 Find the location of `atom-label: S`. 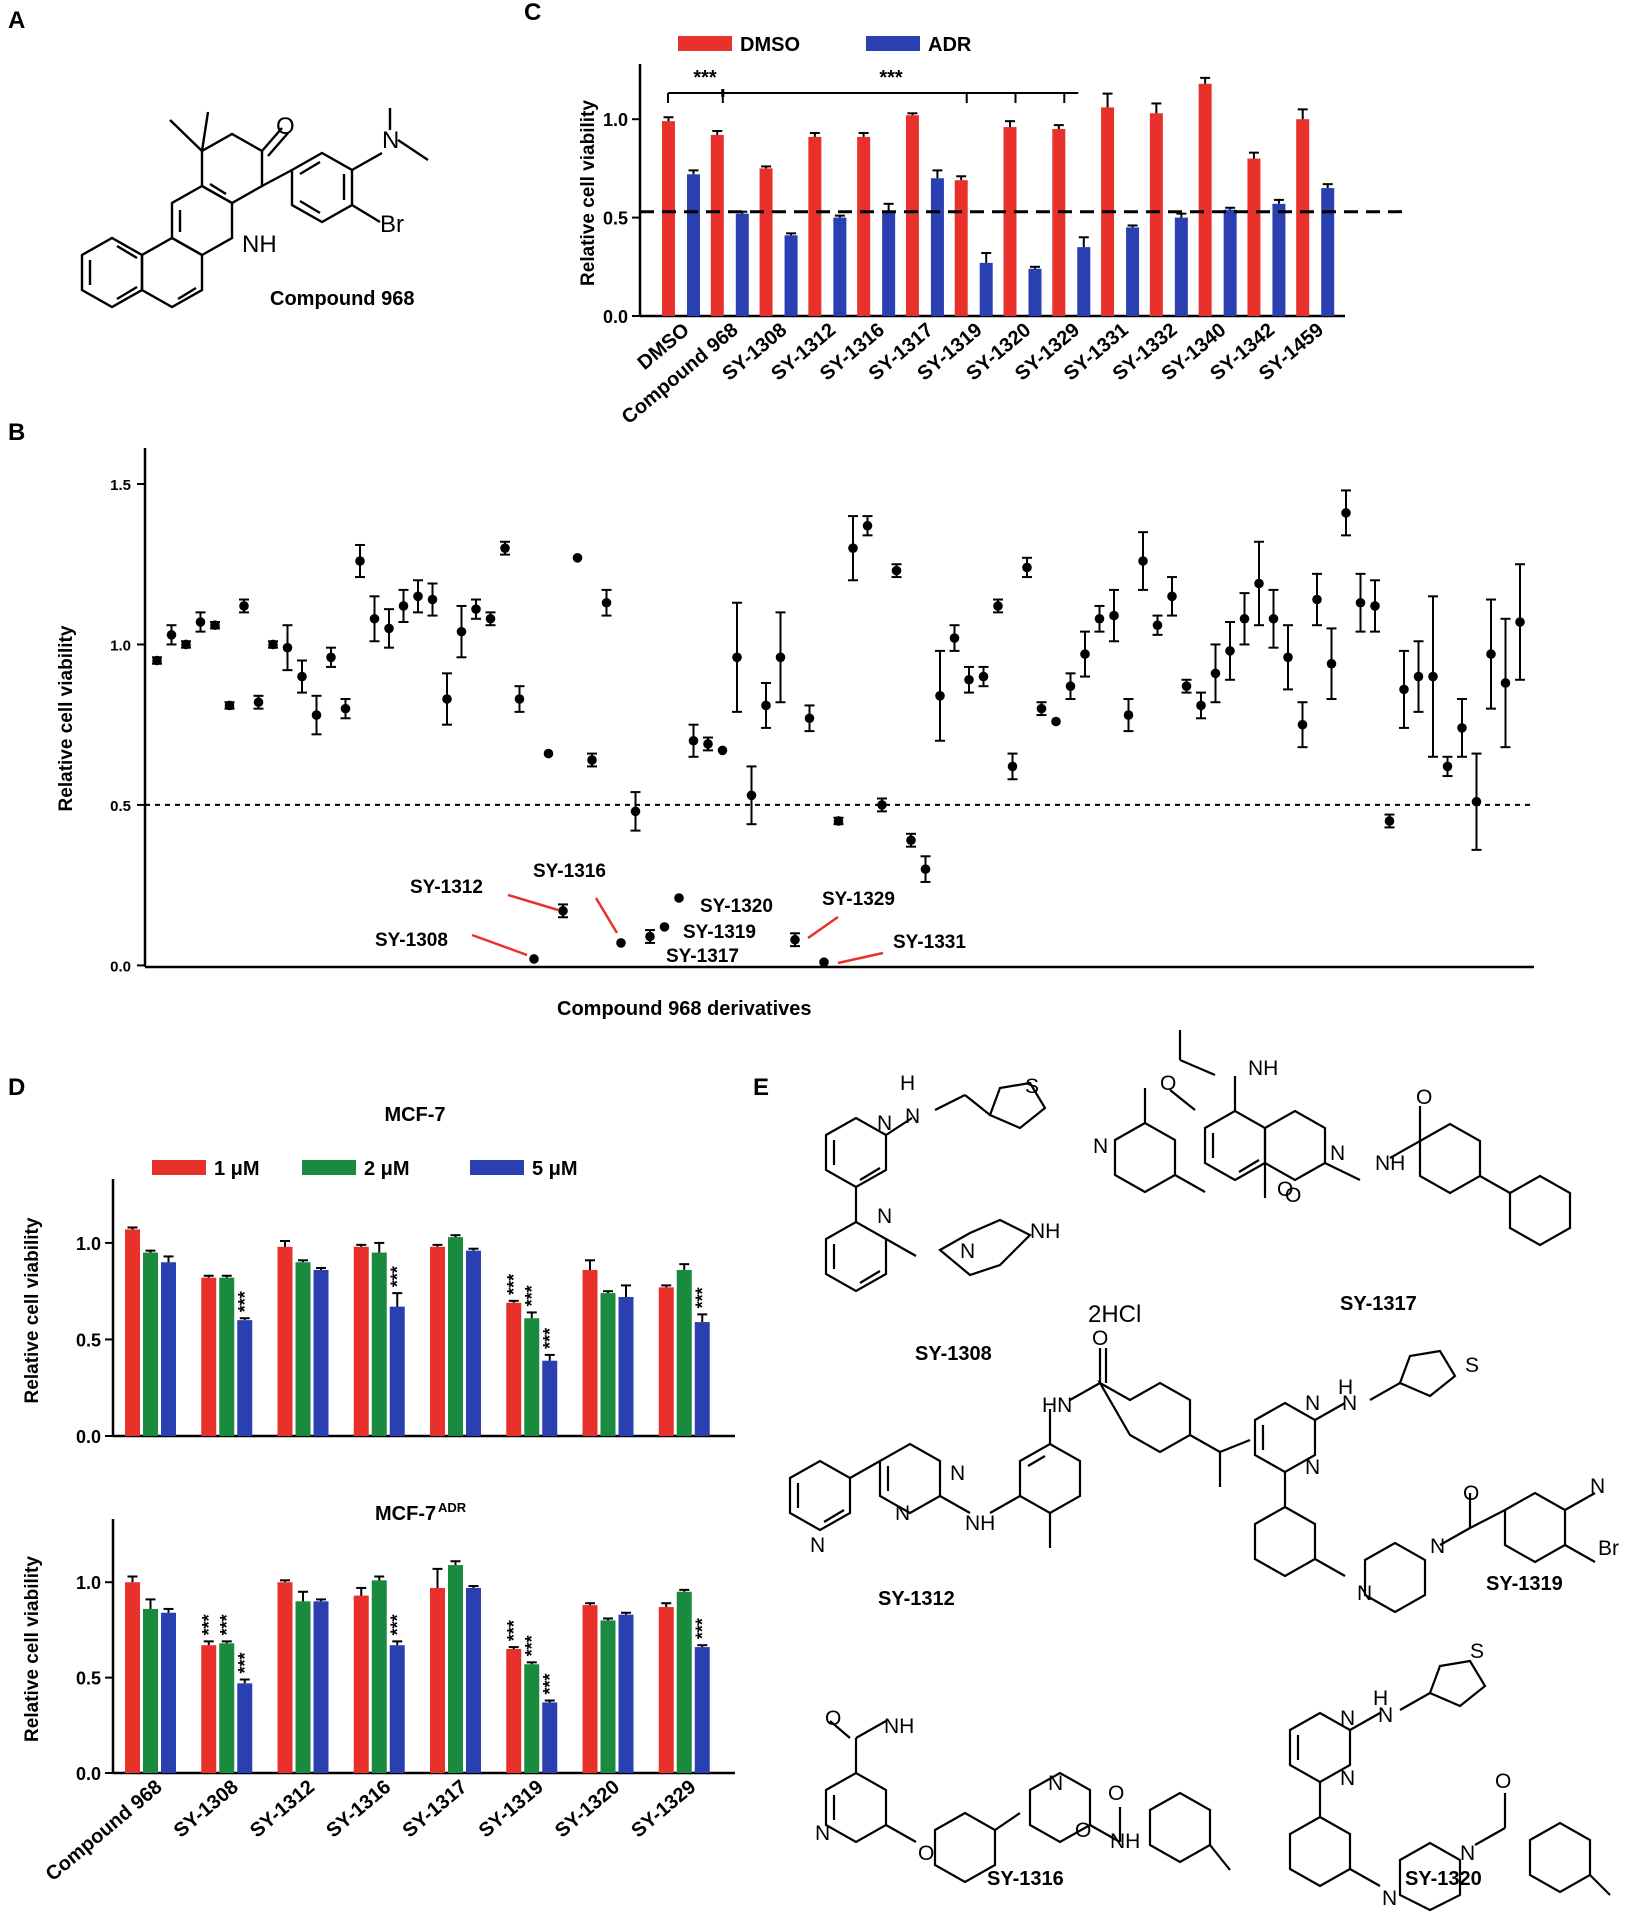

atom-label: S is located at coordinates (1477, 1651).